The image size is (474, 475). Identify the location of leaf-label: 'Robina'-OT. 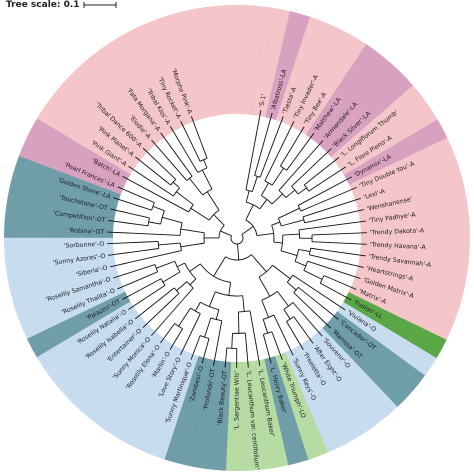
(86, 231).